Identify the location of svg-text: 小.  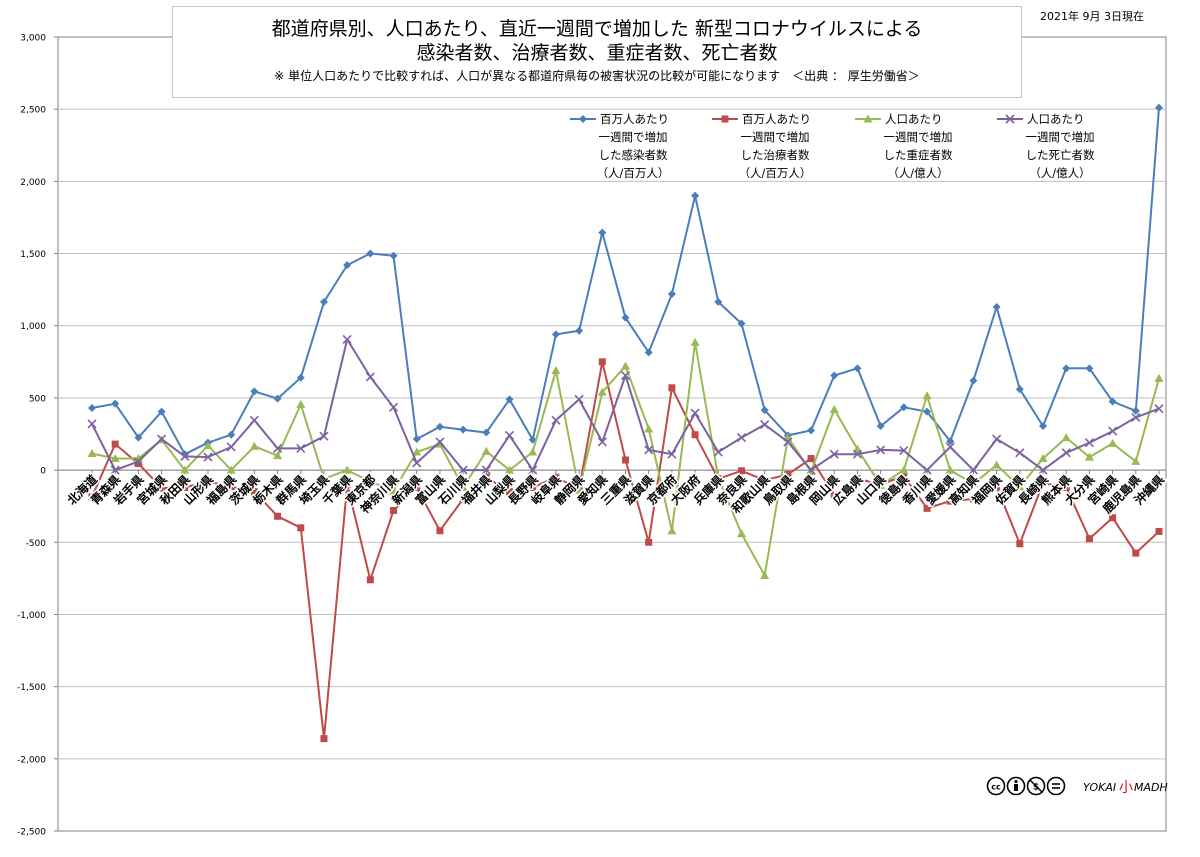
(1126, 788).